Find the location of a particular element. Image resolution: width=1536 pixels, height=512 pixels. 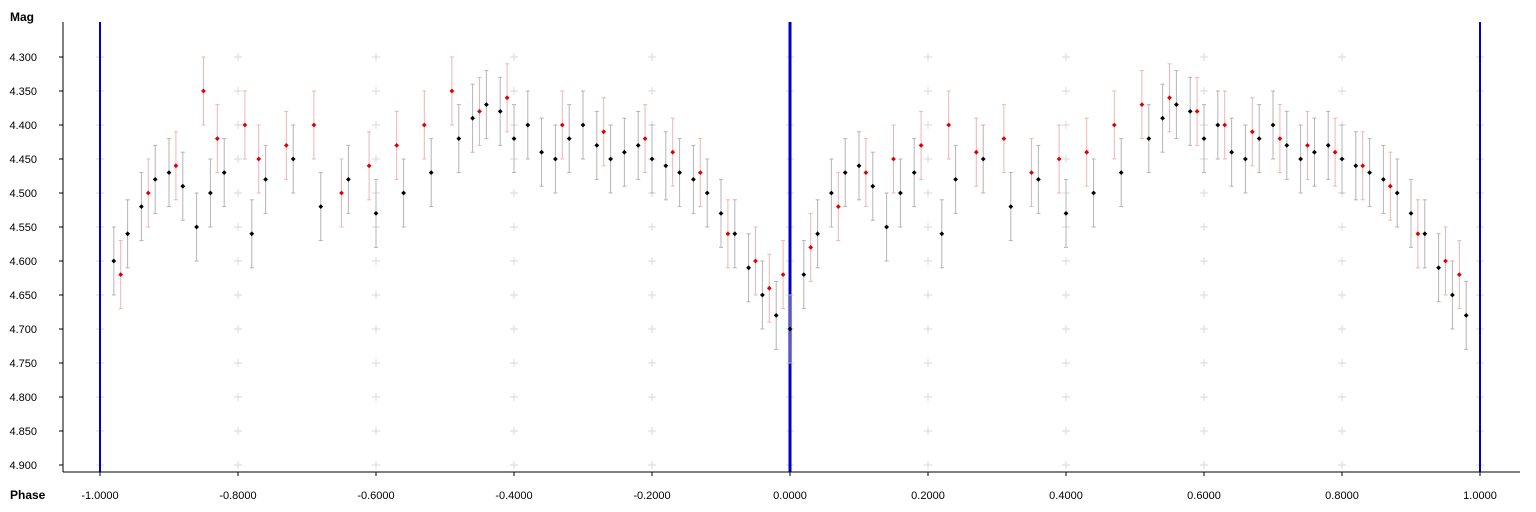

x-tick-label: -0.2000 is located at coordinates (651, 496).